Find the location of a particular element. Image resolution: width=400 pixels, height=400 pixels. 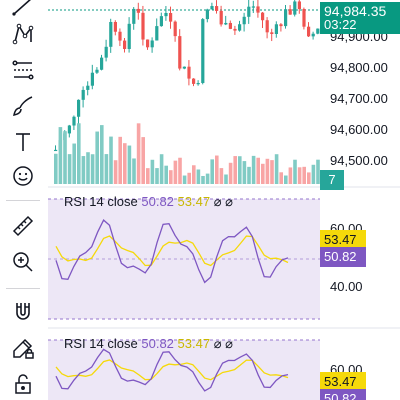

lock-drawing-icon is located at coordinates (23, 348).